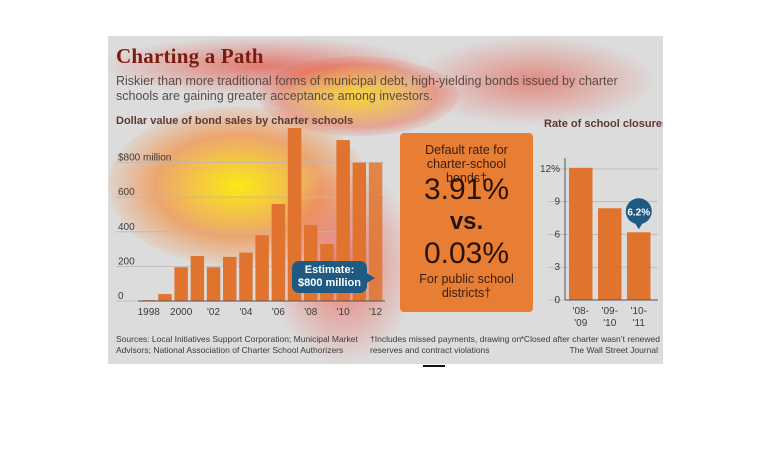 This screenshot has width=770, height=460. What do you see at coordinates (580, 323) in the screenshot?
I see `x-tick-label-line2: '09` at bounding box center [580, 323].